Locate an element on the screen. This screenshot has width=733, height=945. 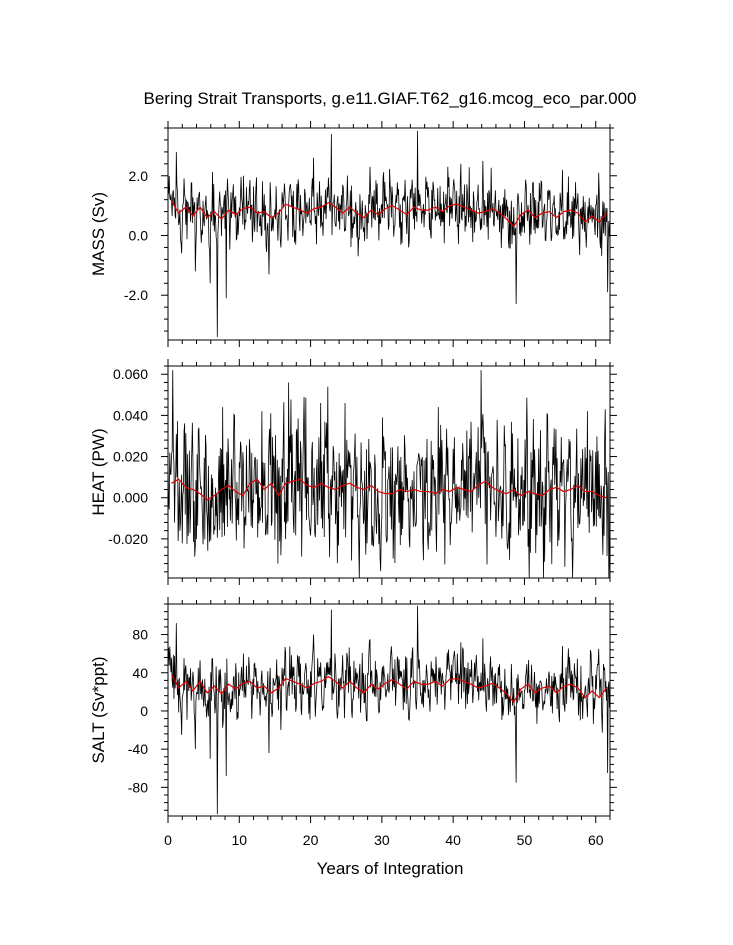
heat-y-tick-label: 0.020 is located at coordinates (130, 457).